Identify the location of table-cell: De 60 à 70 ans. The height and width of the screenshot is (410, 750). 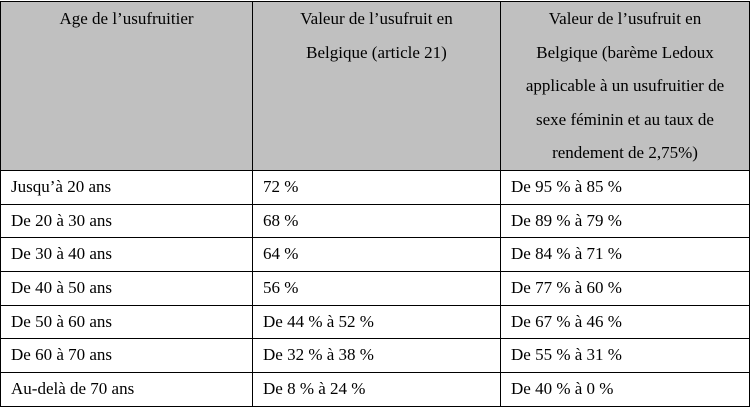
(126, 356).